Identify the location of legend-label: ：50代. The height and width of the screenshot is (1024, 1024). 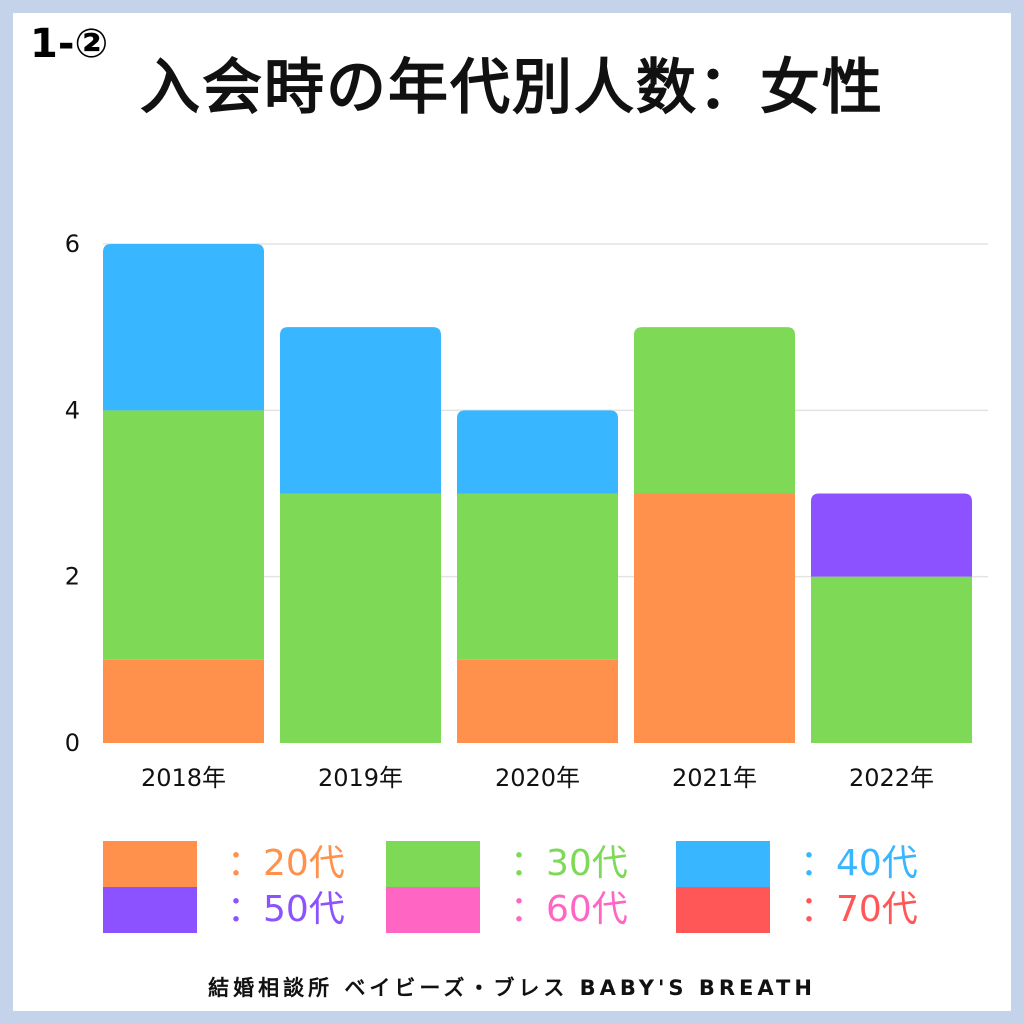
(286, 909).